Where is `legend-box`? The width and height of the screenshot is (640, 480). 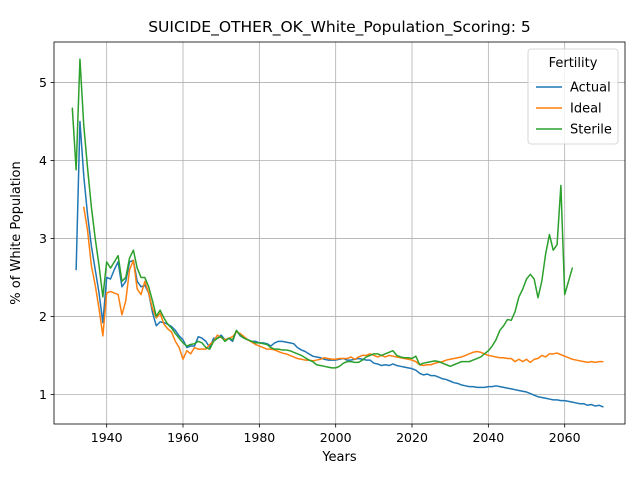
legend-box is located at coordinates (573, 96).